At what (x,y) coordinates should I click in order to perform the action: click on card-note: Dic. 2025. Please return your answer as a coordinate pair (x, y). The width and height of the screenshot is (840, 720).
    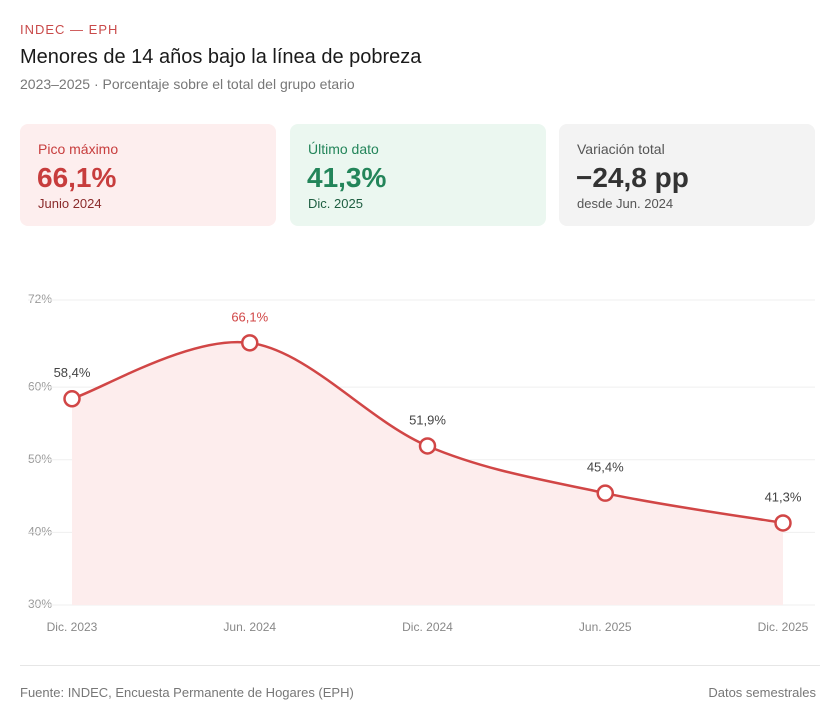
    Looking at the image, I should click on (335, 203).